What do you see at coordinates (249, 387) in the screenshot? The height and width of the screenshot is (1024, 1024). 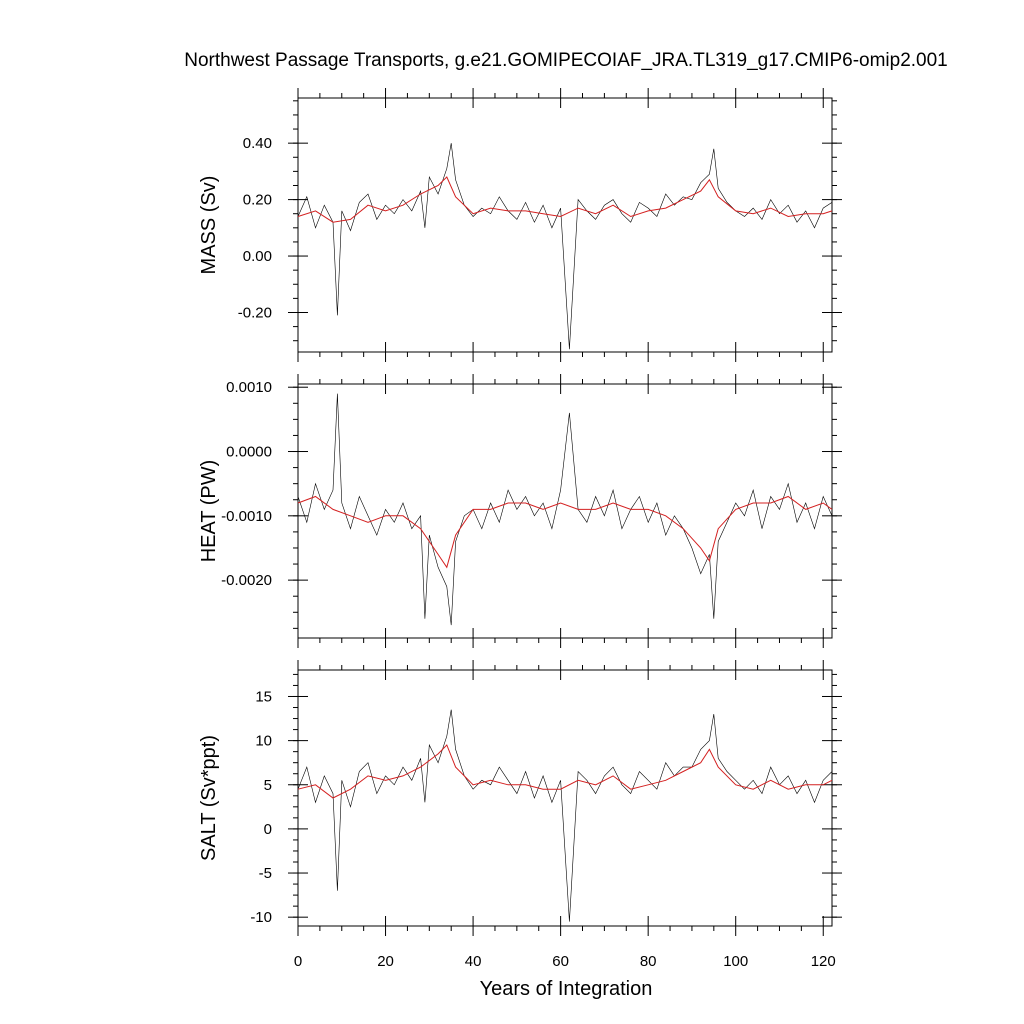 I see `y-tick-label: 0.0010` at bounding box center [249, 387].